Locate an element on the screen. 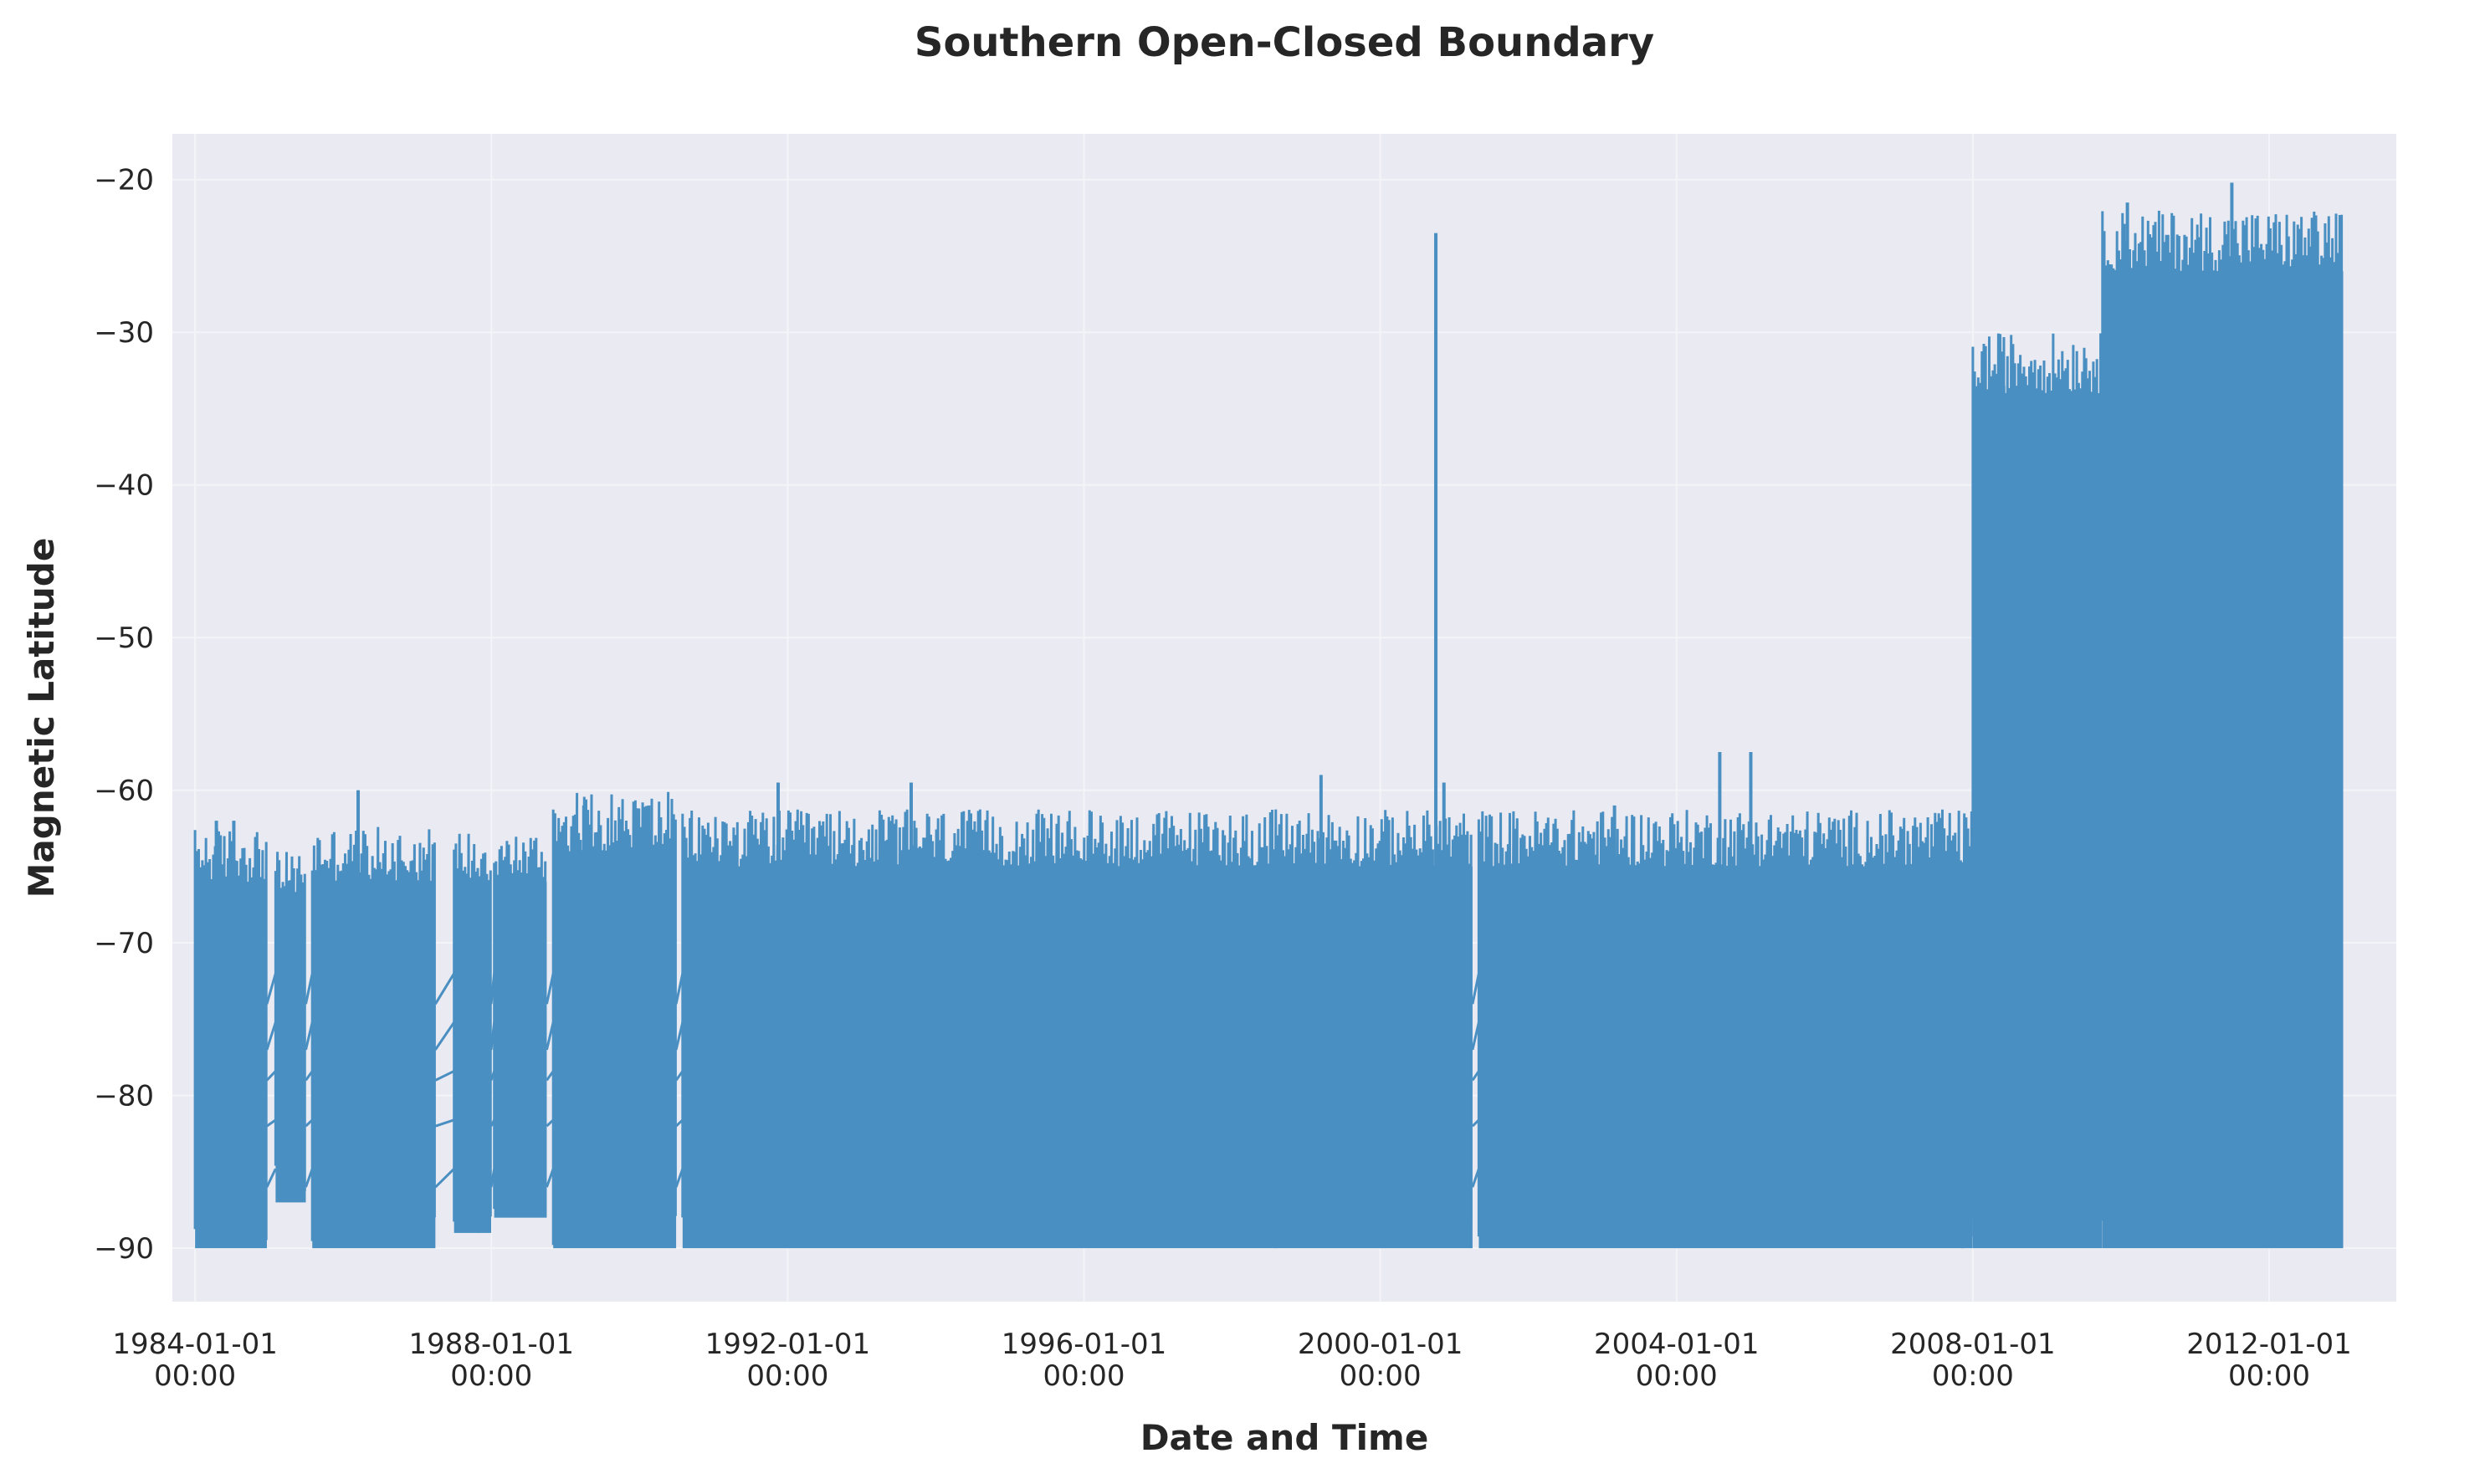 This screenshot has width=2485, height=1484. x-axis-label: Date and Time is located at coordinates (1285, 1437).